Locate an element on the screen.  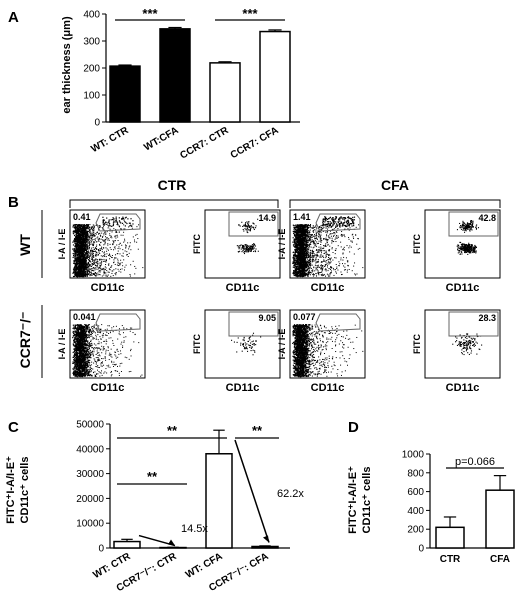
chart-d-ylabel-line1: FITC⁺I-A/I-E⁺ is located at coordinates (353, 500).